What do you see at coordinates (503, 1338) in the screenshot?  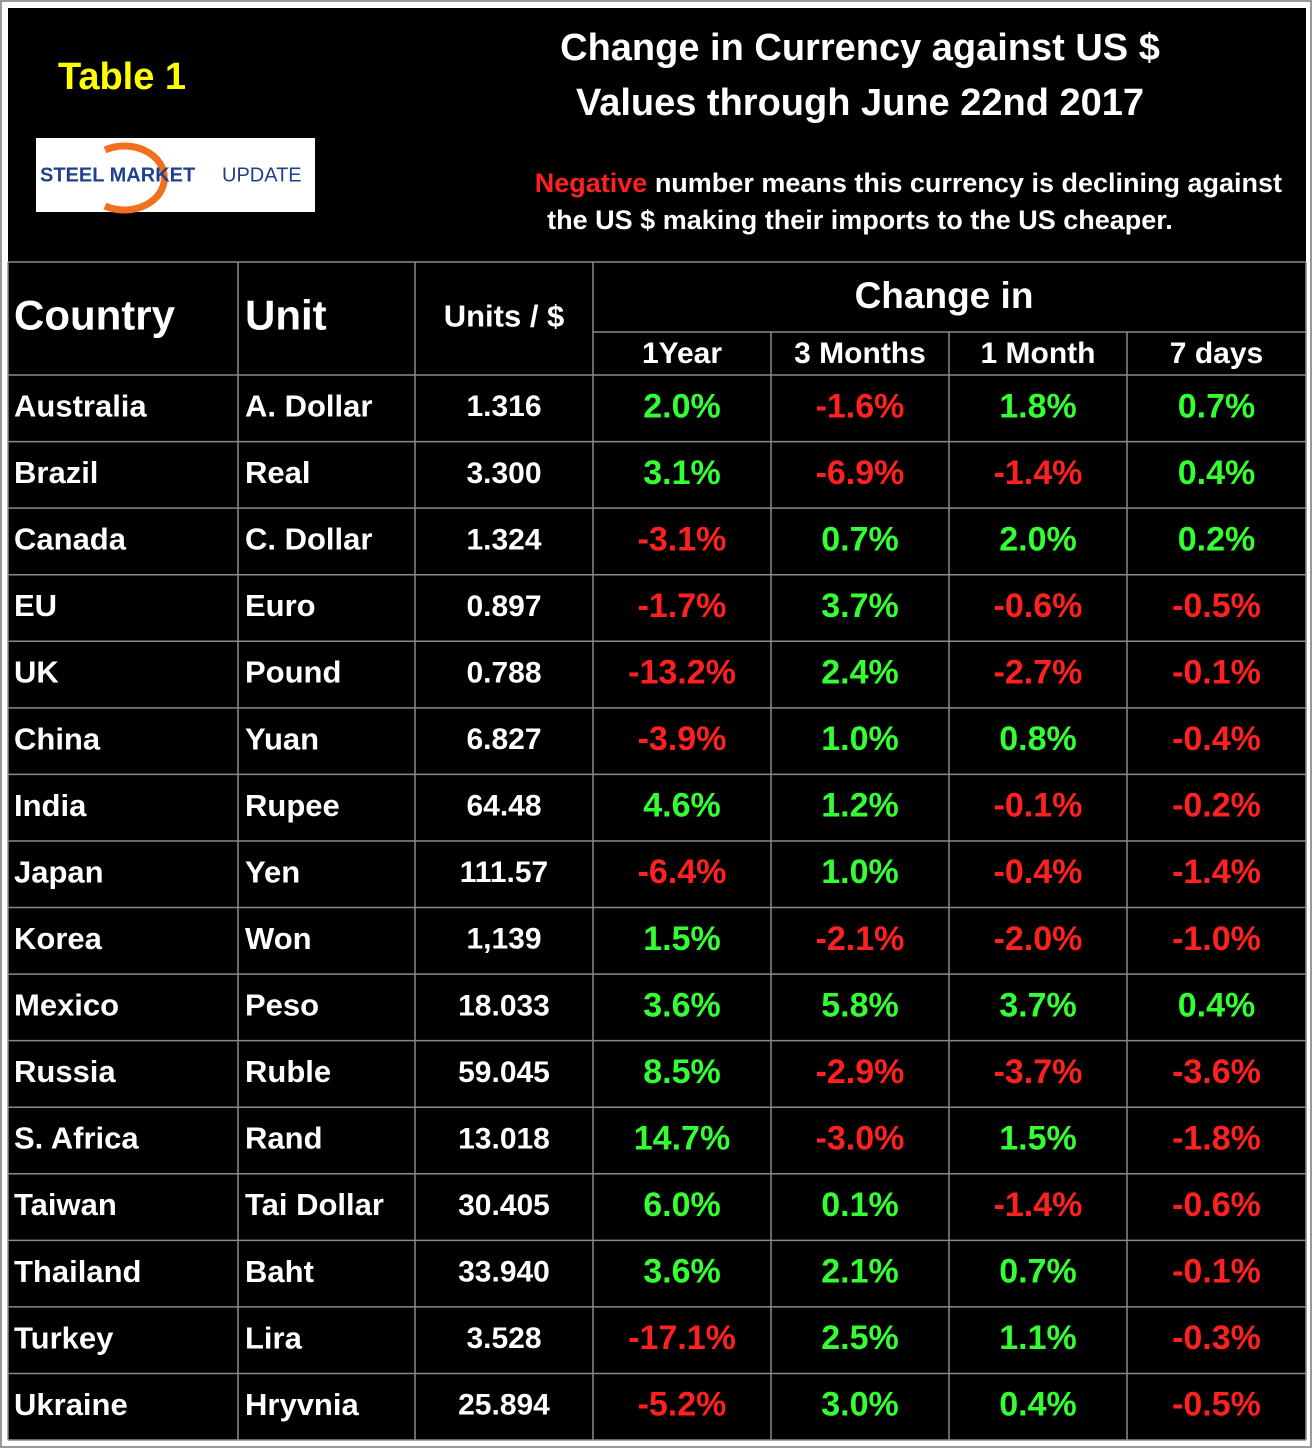 I see `units-per-dollar: 3.528` at bounding box center [503, 1338].